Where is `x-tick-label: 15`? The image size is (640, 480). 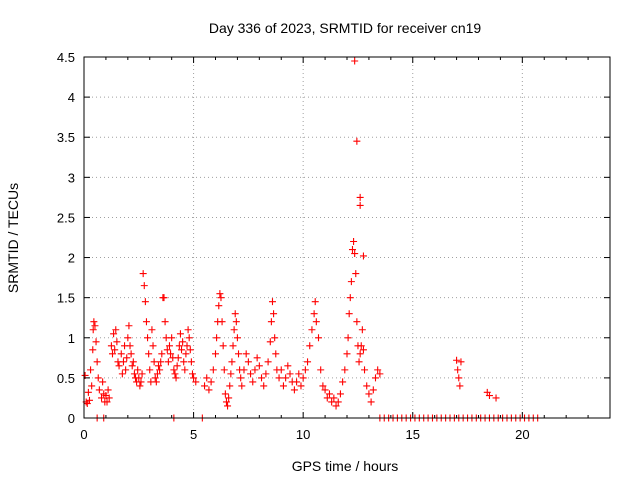
x-tick-label: 15 is located at coordinates (413, 434).